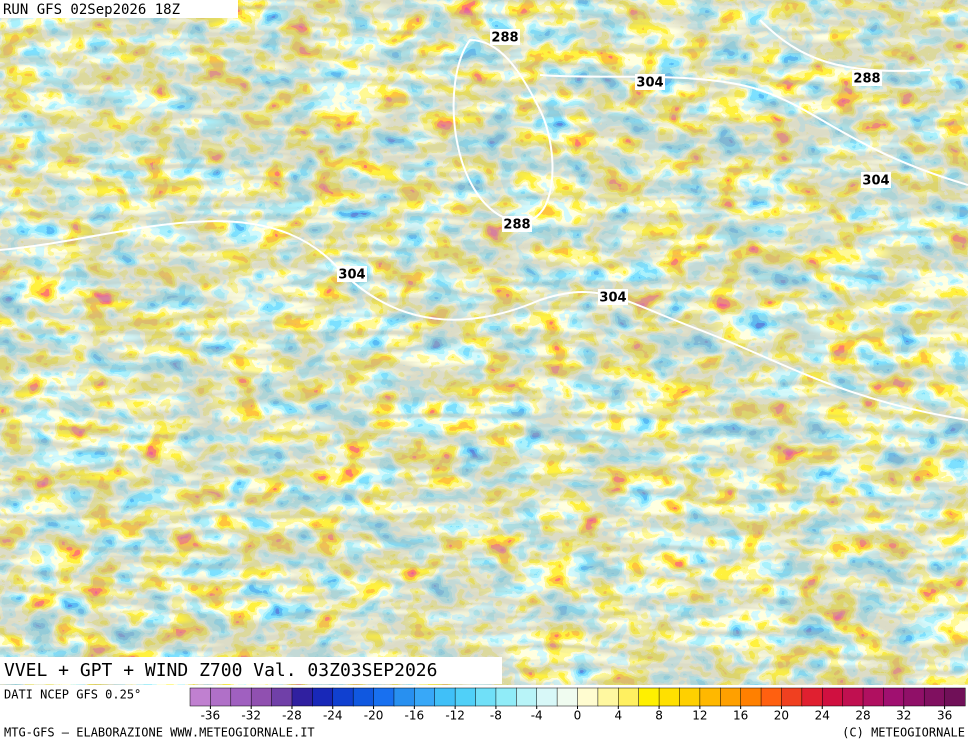 This screenshot has height=749, width=968. I want to click on colorbar-tick-label: -24, so click(333, 716).